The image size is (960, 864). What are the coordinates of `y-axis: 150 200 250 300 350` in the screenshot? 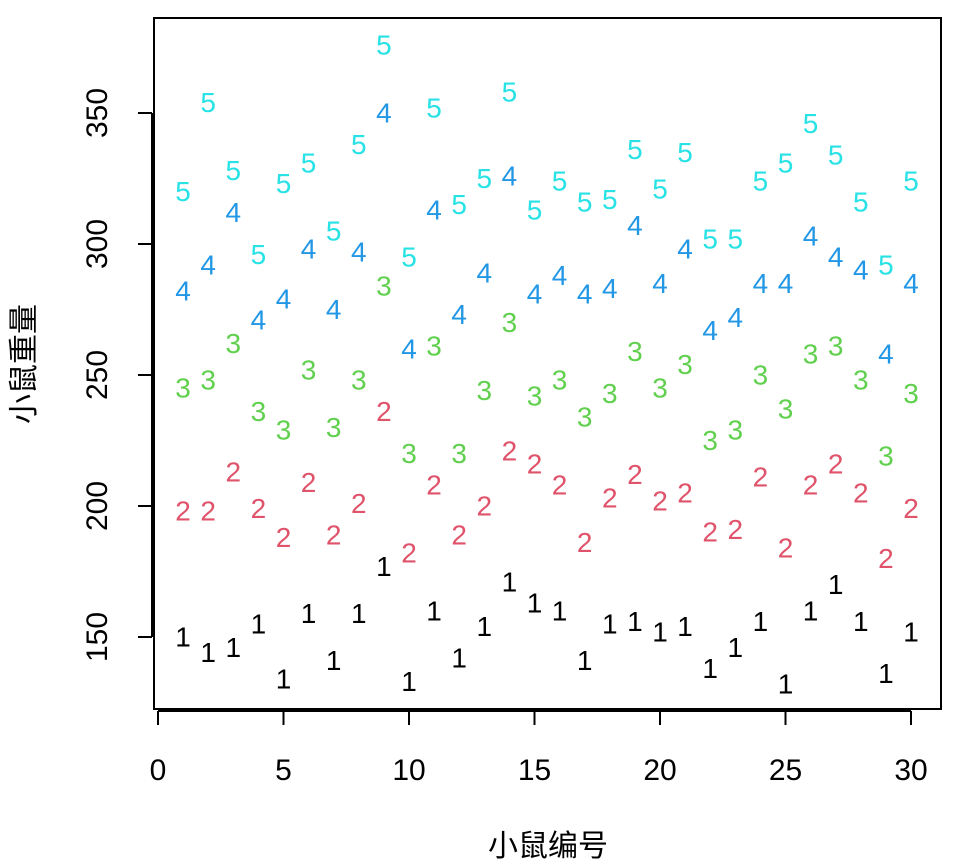 It's located at (117, 375).